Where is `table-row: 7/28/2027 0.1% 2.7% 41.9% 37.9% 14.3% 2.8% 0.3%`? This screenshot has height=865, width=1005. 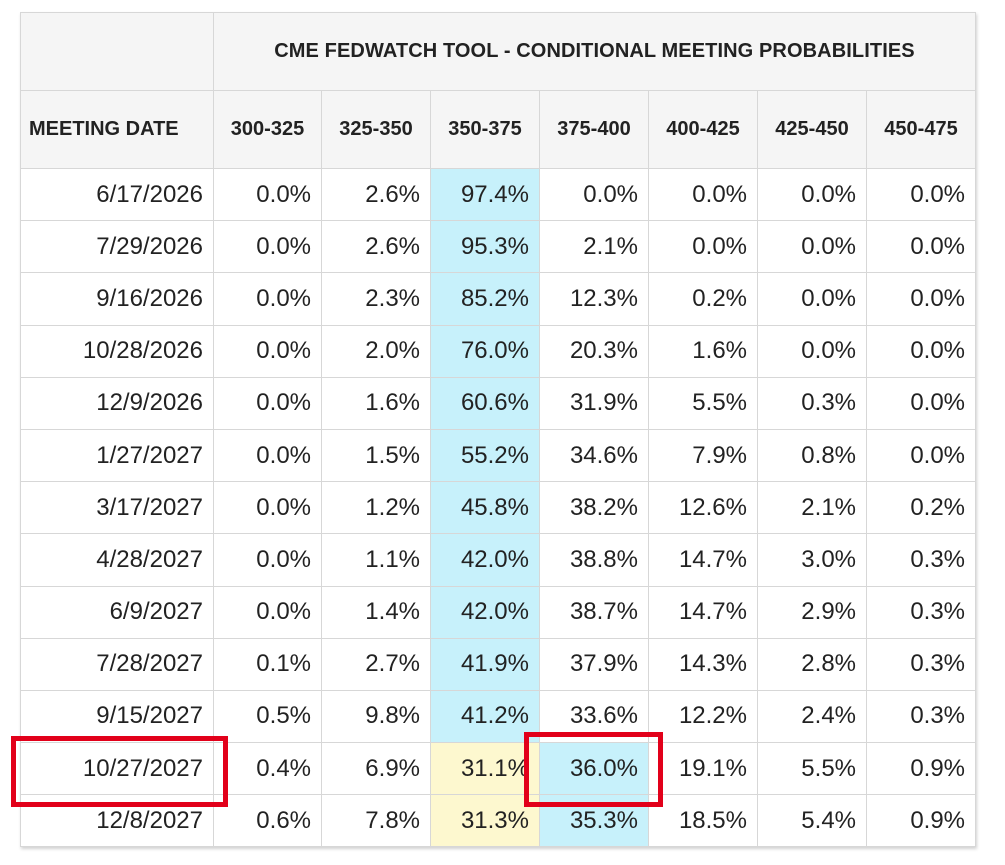
table-row: 7/28/2027 0.1% 2.7% 41.9% 37.9% 14.3% 2.8% 0.3% is located at coordinates (498, 664).